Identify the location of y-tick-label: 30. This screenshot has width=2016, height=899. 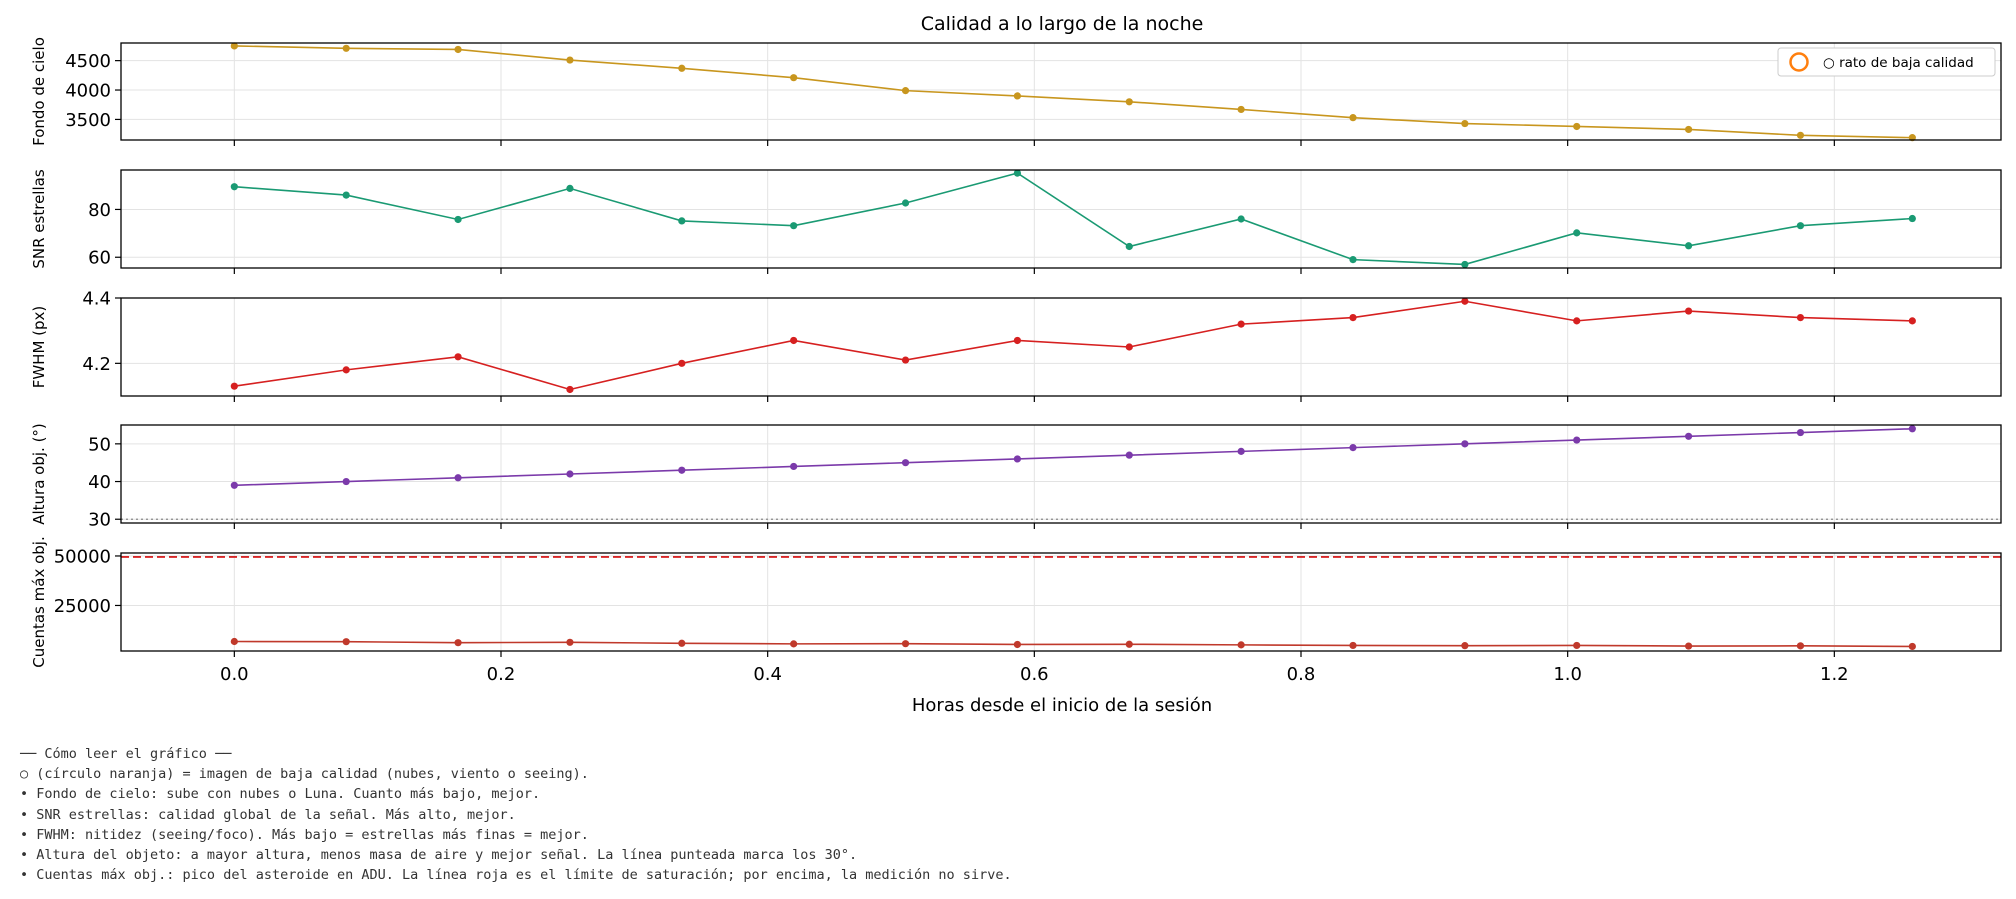
(99, 520).